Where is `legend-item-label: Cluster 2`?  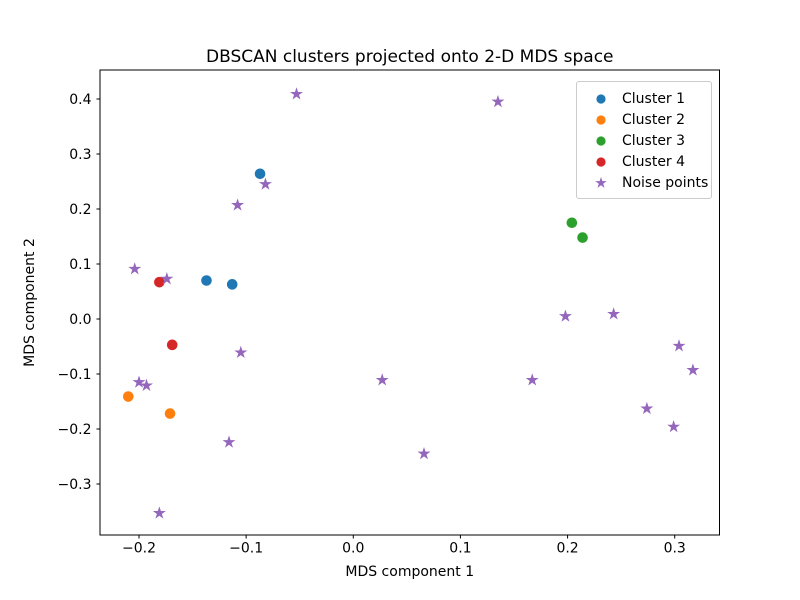 legend-item-label: Cluster 2 is located at coordinates (654, 119).